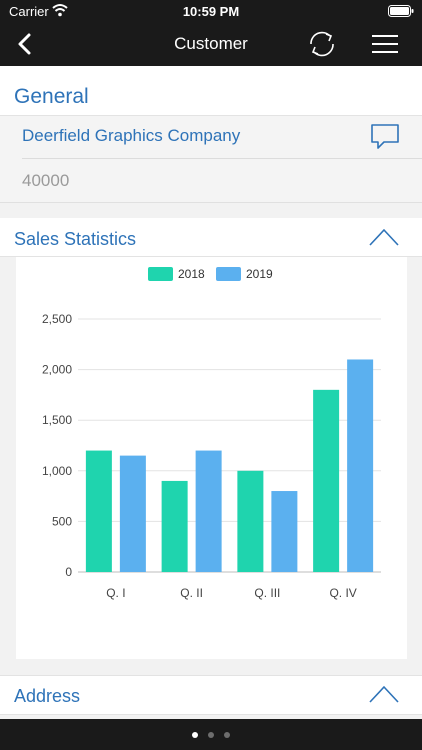  I want to click on row-divider, so click(222, 158).